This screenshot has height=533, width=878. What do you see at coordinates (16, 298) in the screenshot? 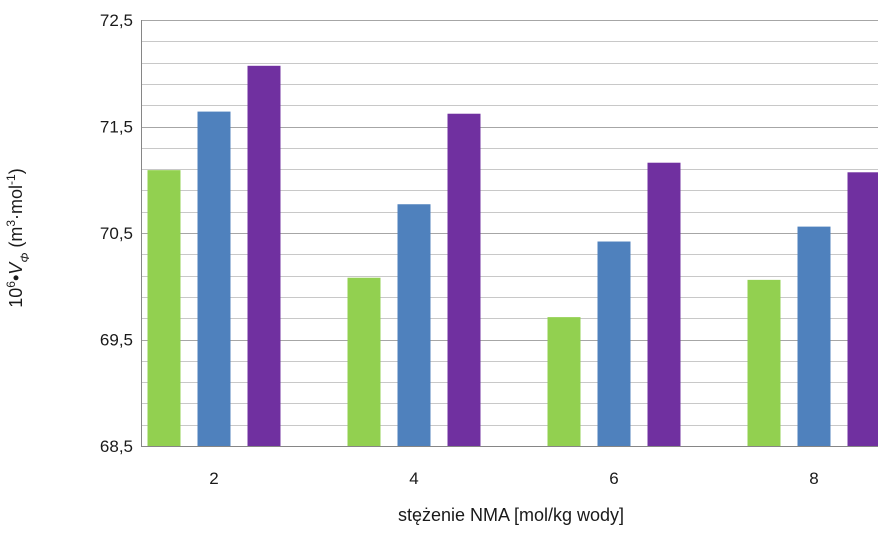
I see `y-axis-title-prefix: 10` at bounding box center [16, 298].